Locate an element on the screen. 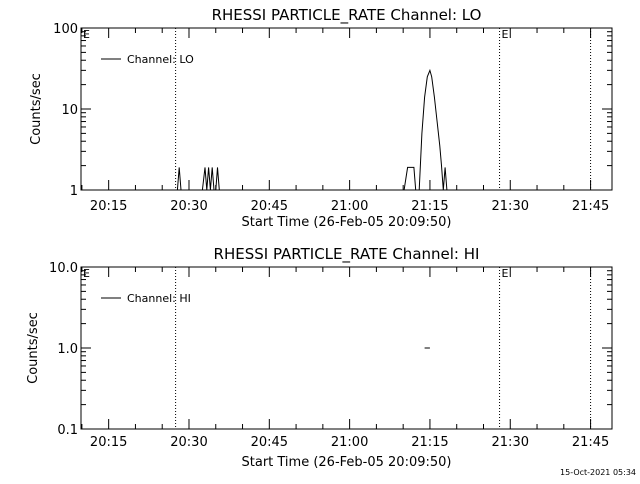 The image size is (640, 484). legend-label: Channel: HI is located at coordinates (159, 298).